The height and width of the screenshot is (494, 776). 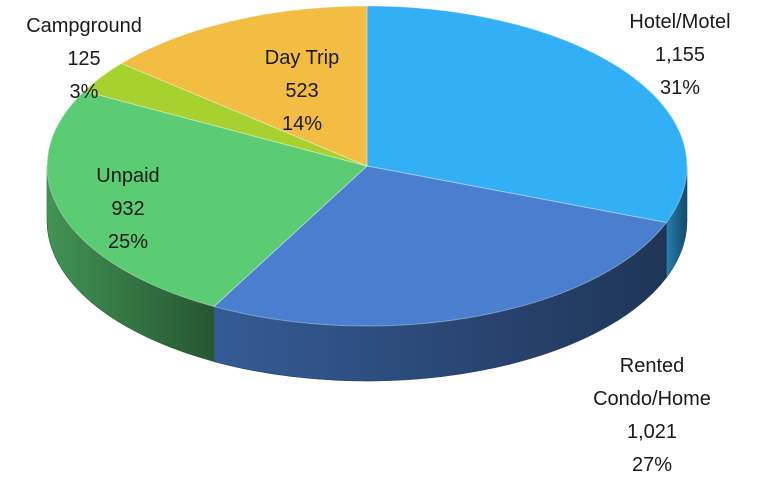 What do you see at coordinates (84, 59) in the screenshot?
I see `data-label-campground: Campground 125 3%` at bounding box center [84, 59].